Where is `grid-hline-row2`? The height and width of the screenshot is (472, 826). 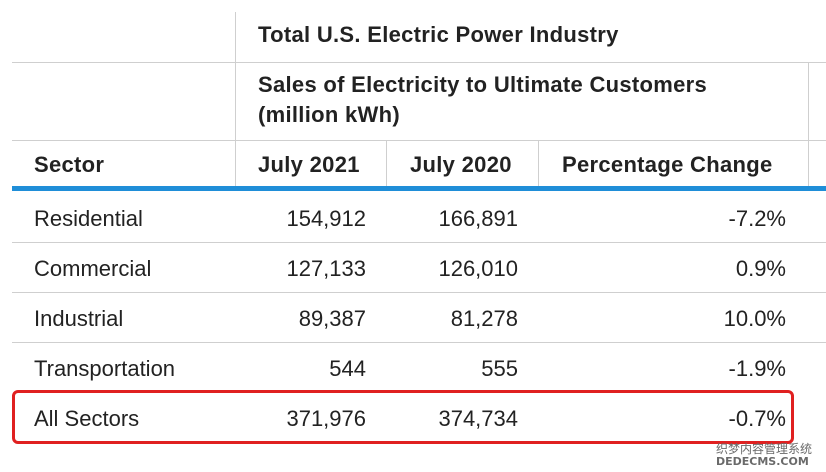
grid-hline-row2 is located at coordinates (419, 292).